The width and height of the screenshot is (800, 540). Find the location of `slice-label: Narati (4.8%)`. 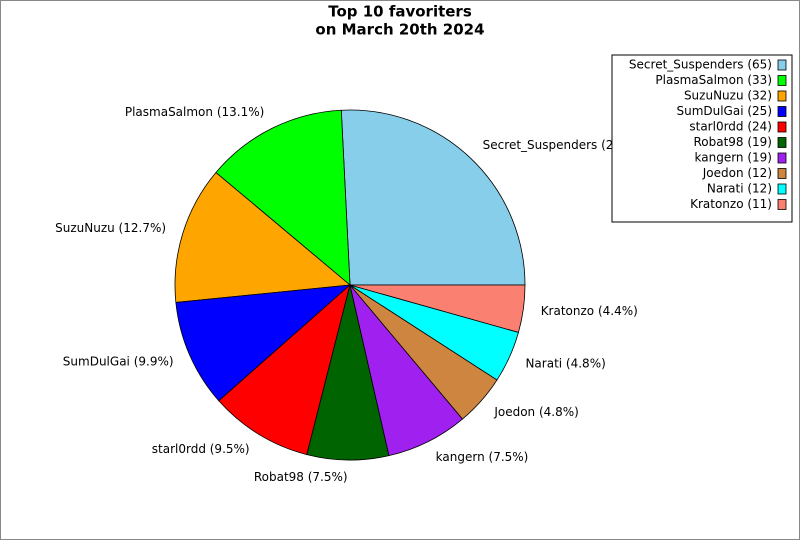

slice-label: Narati (4.8%) is located at coordinates (565, 364).